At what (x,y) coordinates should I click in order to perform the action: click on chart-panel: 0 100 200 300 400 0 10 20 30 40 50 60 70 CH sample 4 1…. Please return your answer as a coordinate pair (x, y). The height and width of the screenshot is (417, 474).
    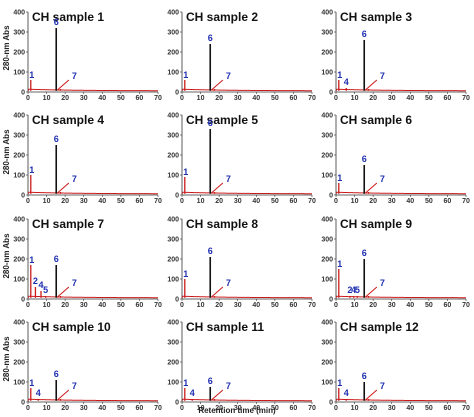
    Looking at the image, I should click on (87, 158).